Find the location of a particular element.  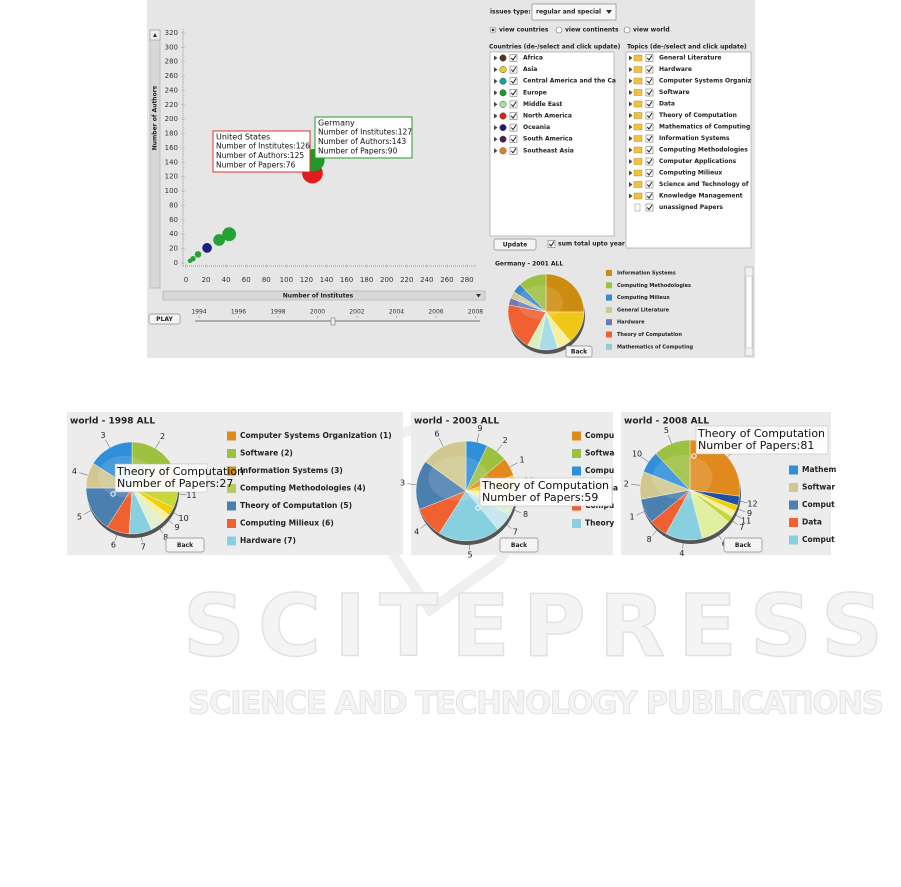

topic-name: Computing Milieux is located at coordinates (690, 173).